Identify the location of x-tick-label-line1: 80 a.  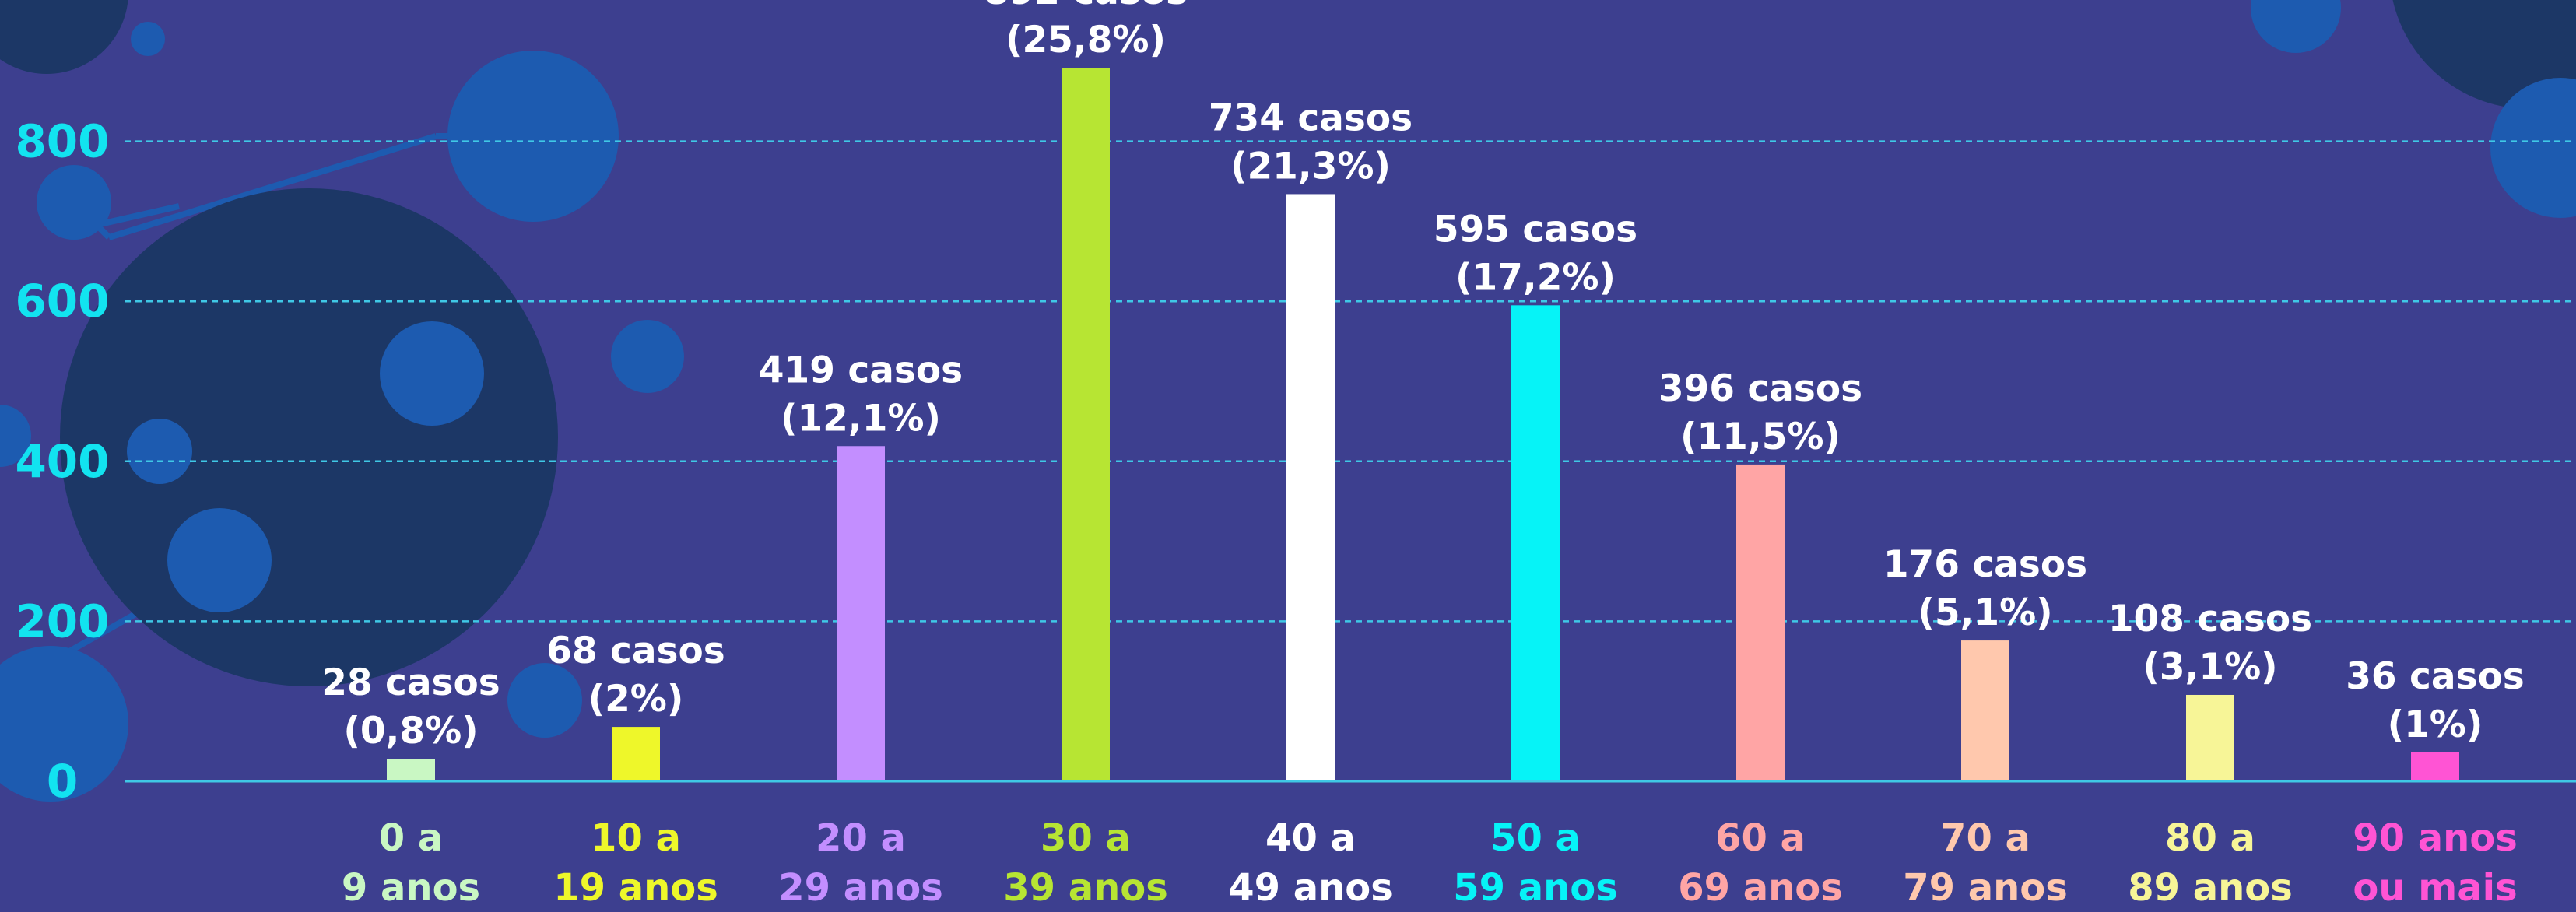
(2210, 838).